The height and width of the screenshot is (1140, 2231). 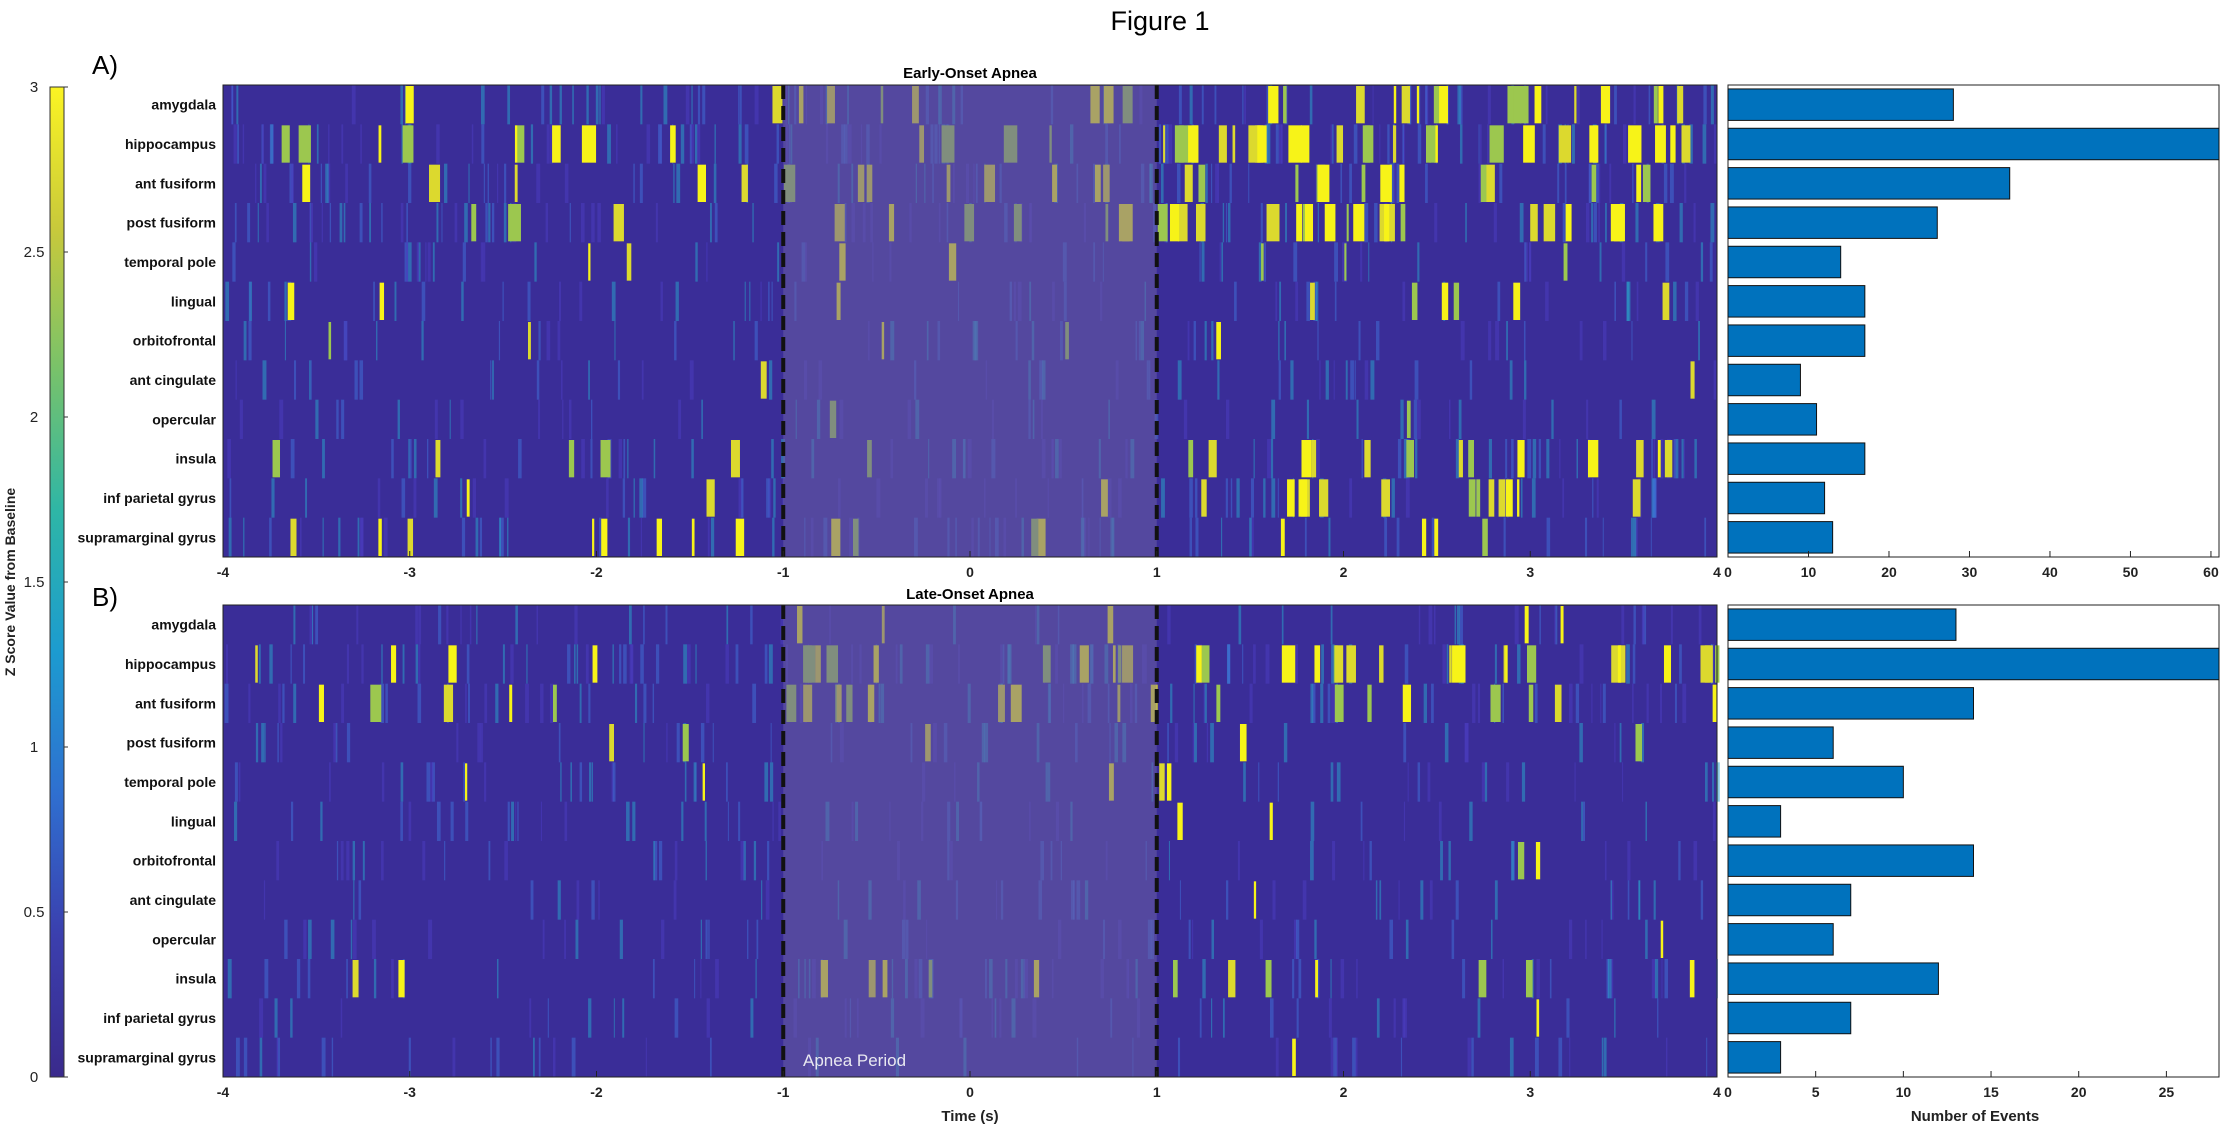 What do you see at coordinates (1904, 1092) in the screenshot?
I see `bar-x-tick-label: 10` at bounding box center [1904, 1092].